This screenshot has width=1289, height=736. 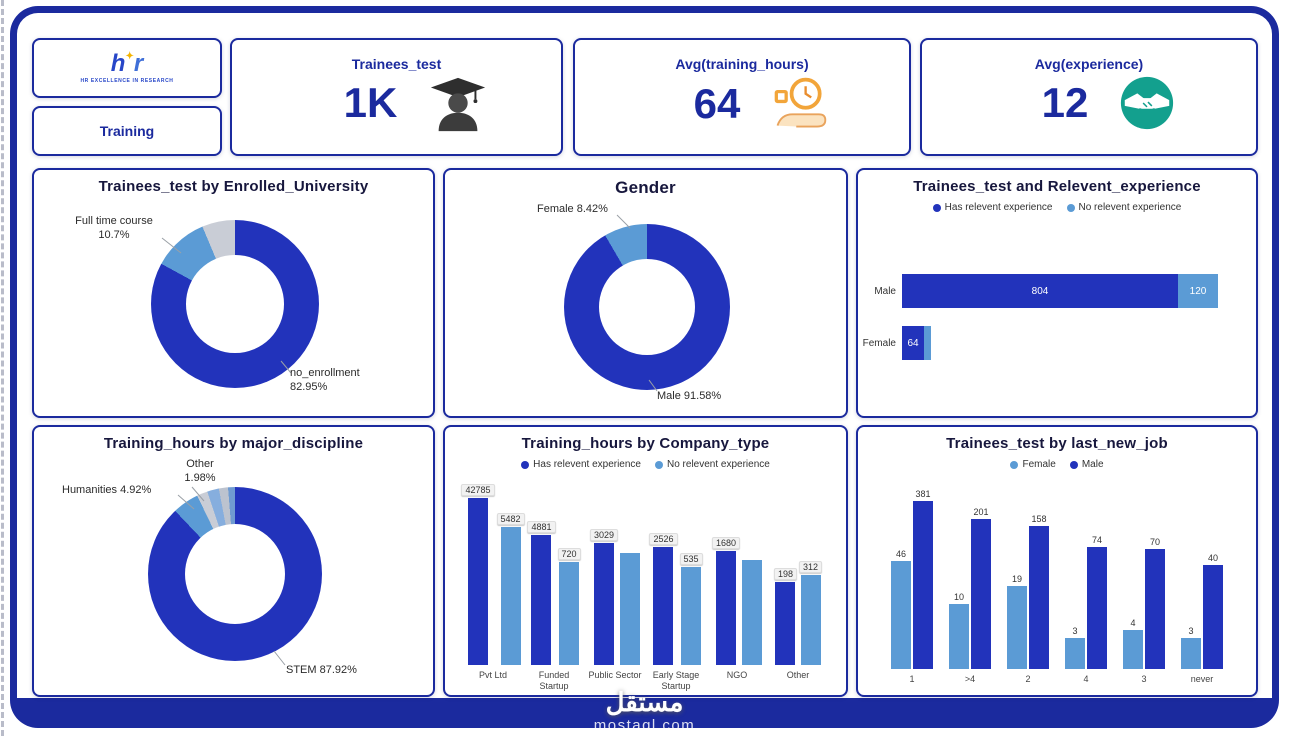 What do you see at coordinates (493, 585) in the screenshot?
I see `bar-group: 42785 5482 Pvt Ltd` at bounding box center [493, 585].